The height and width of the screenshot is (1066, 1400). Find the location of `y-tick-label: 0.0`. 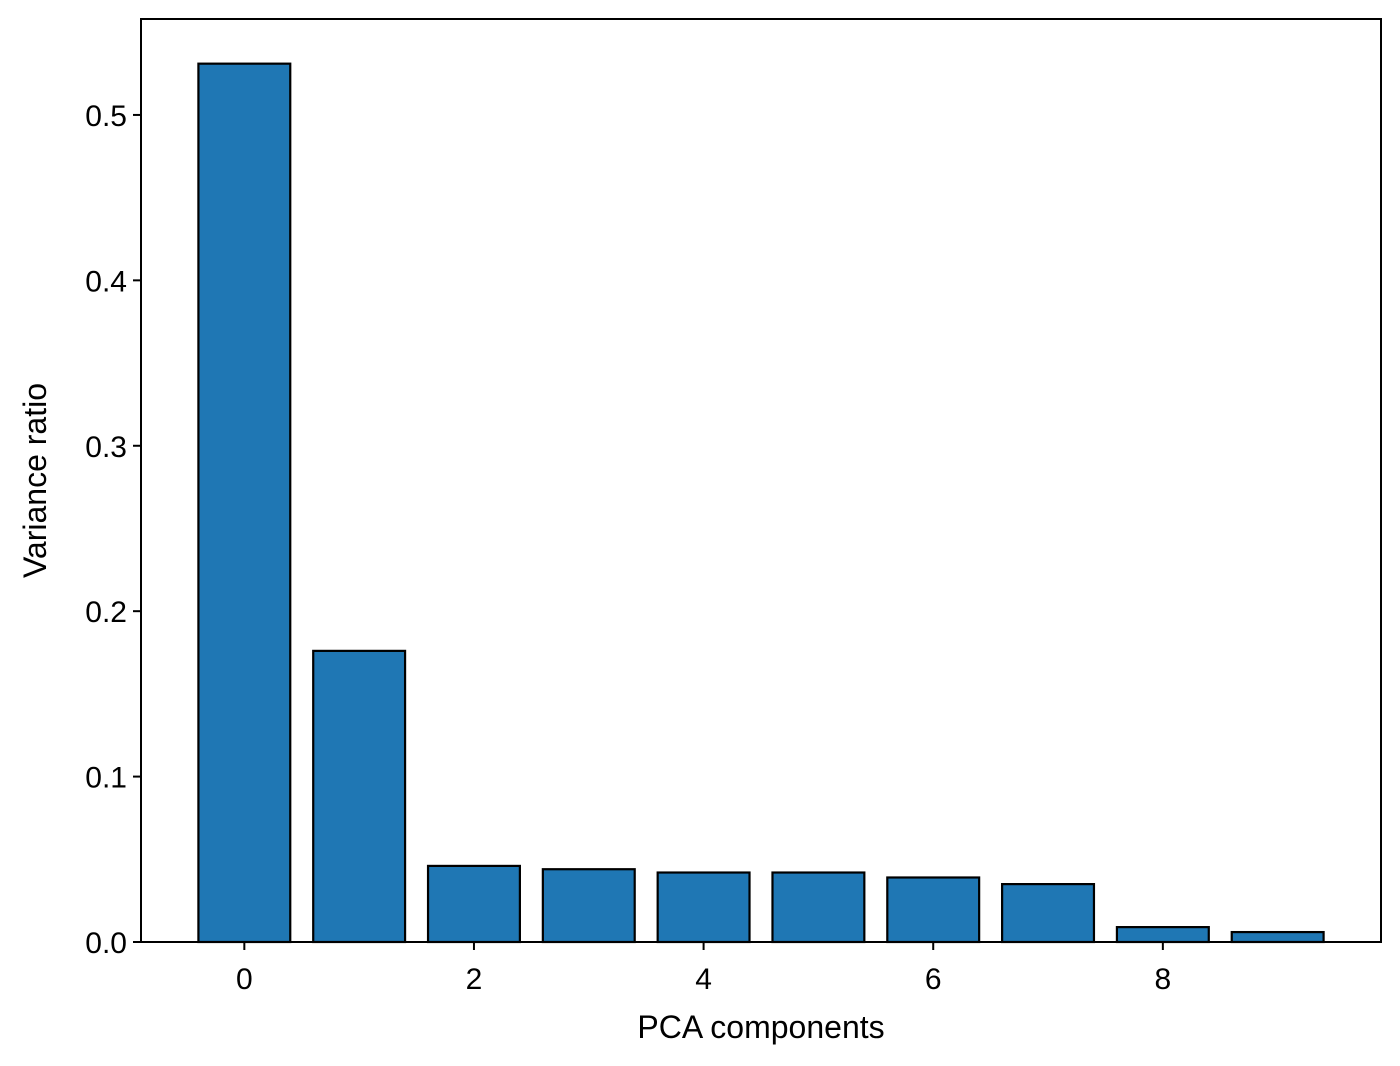

y-tick-label: 0.0 is located at coordinates (106, 943).